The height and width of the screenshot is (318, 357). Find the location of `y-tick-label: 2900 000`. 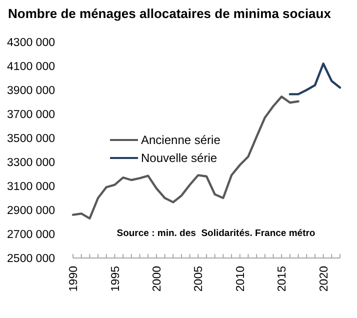

y-tick-label: 2900 000 is located at coordinates (31, 211).